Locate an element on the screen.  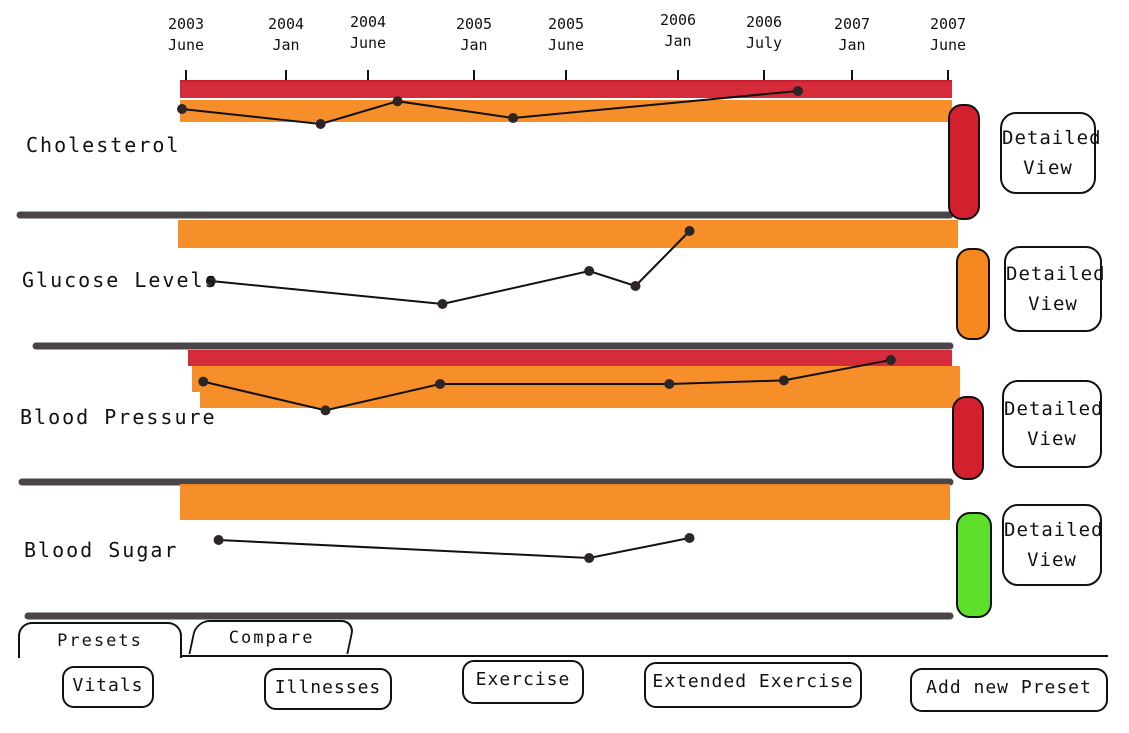
timeline-tick-label: 2006 July is located at coordinates (764, 33).